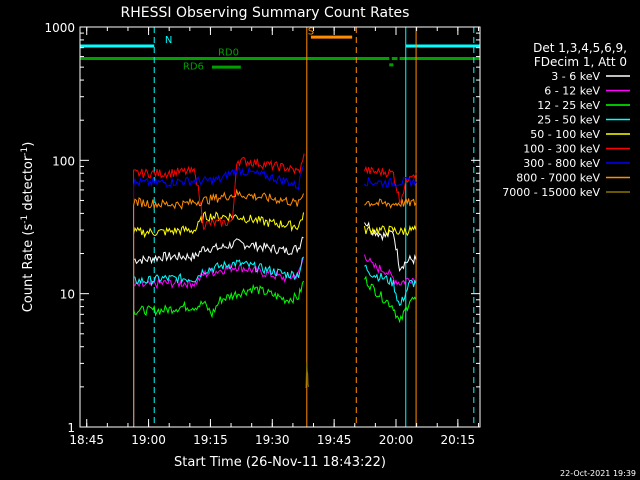 Image resolution: width=640 pixels, height=480 pixels. I want to click on y-tick-label-1: 10, so click(67, 295).